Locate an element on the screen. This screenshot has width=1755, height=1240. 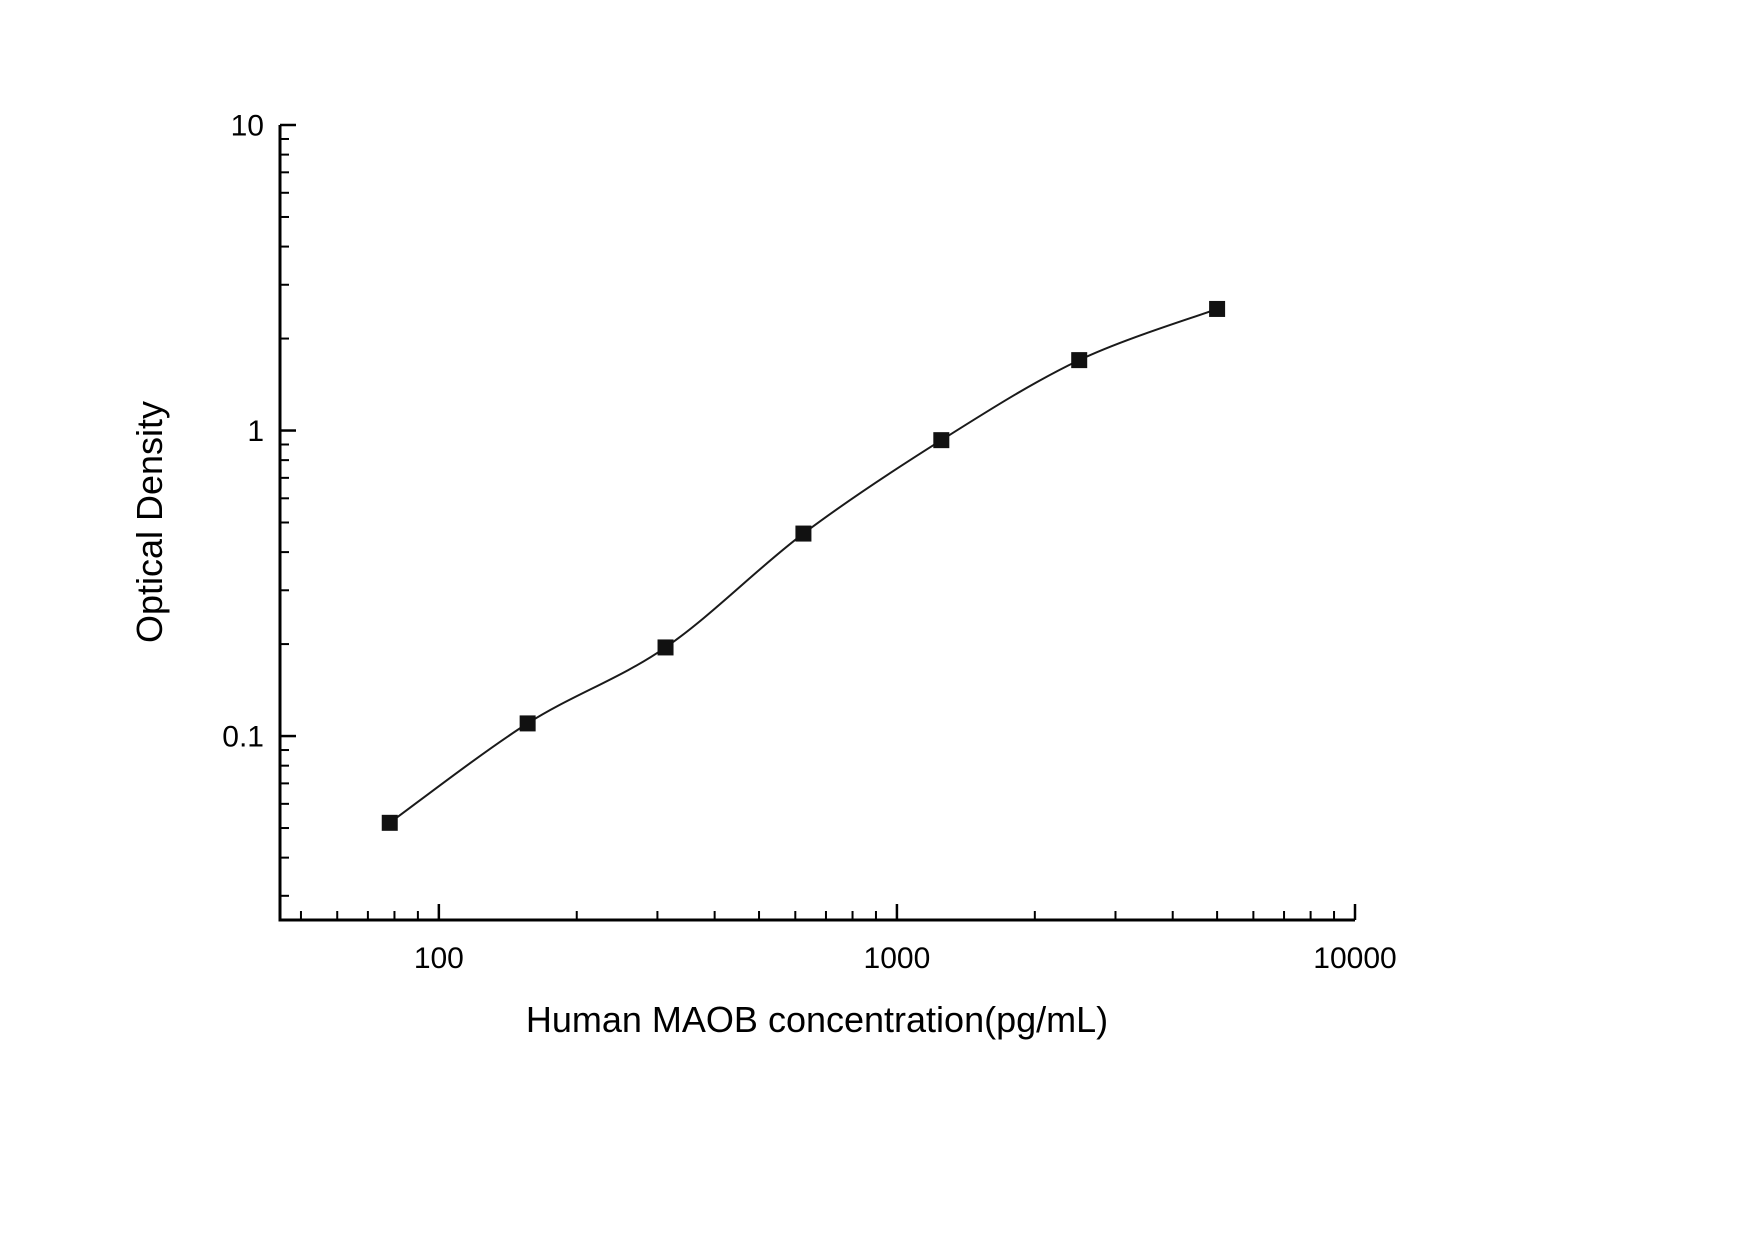
x-axis-title: Human MAOB concentration(pg/mL) is located at coordinates (817, 1019).